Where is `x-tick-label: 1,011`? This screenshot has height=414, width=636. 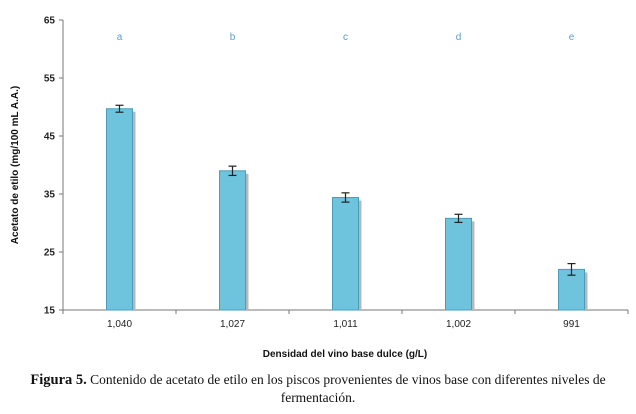
x-tick-label: 1,011 is located at coordinates (345, 324).